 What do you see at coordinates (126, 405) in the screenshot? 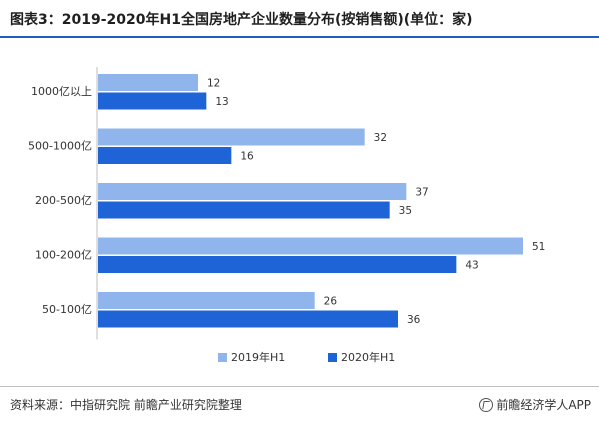
I see `source-note: 资料来源：中指研究院 前瞻产业研究院整理` at bounding box center [126, 405].